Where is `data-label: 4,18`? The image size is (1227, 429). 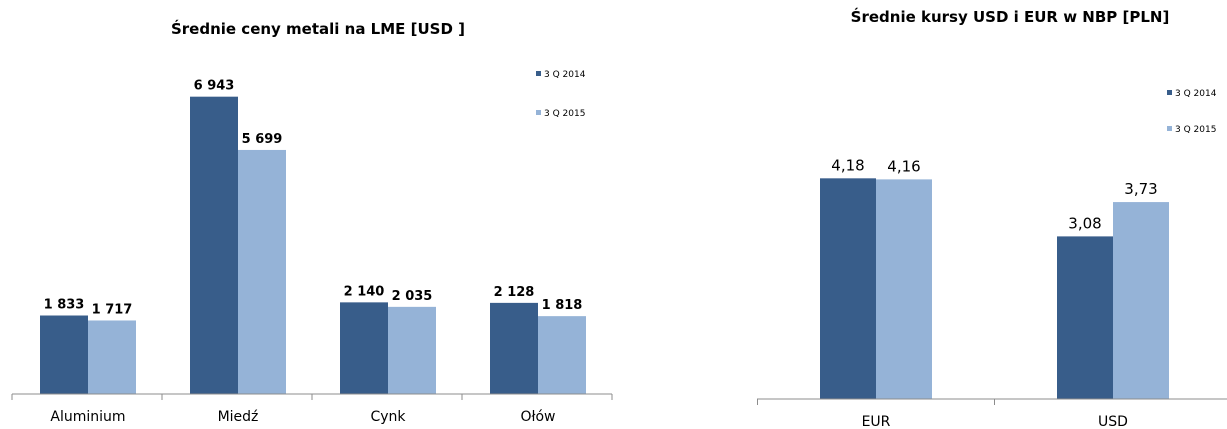
data-label: 4,18 is located at coordinates (847, 165).